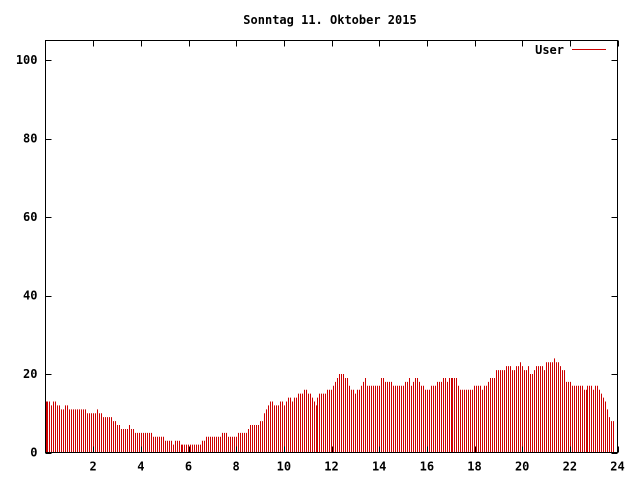  Describe the element at coordinates (30, 217) in the screenshot. I see `y-tick-label: 60` at that location.